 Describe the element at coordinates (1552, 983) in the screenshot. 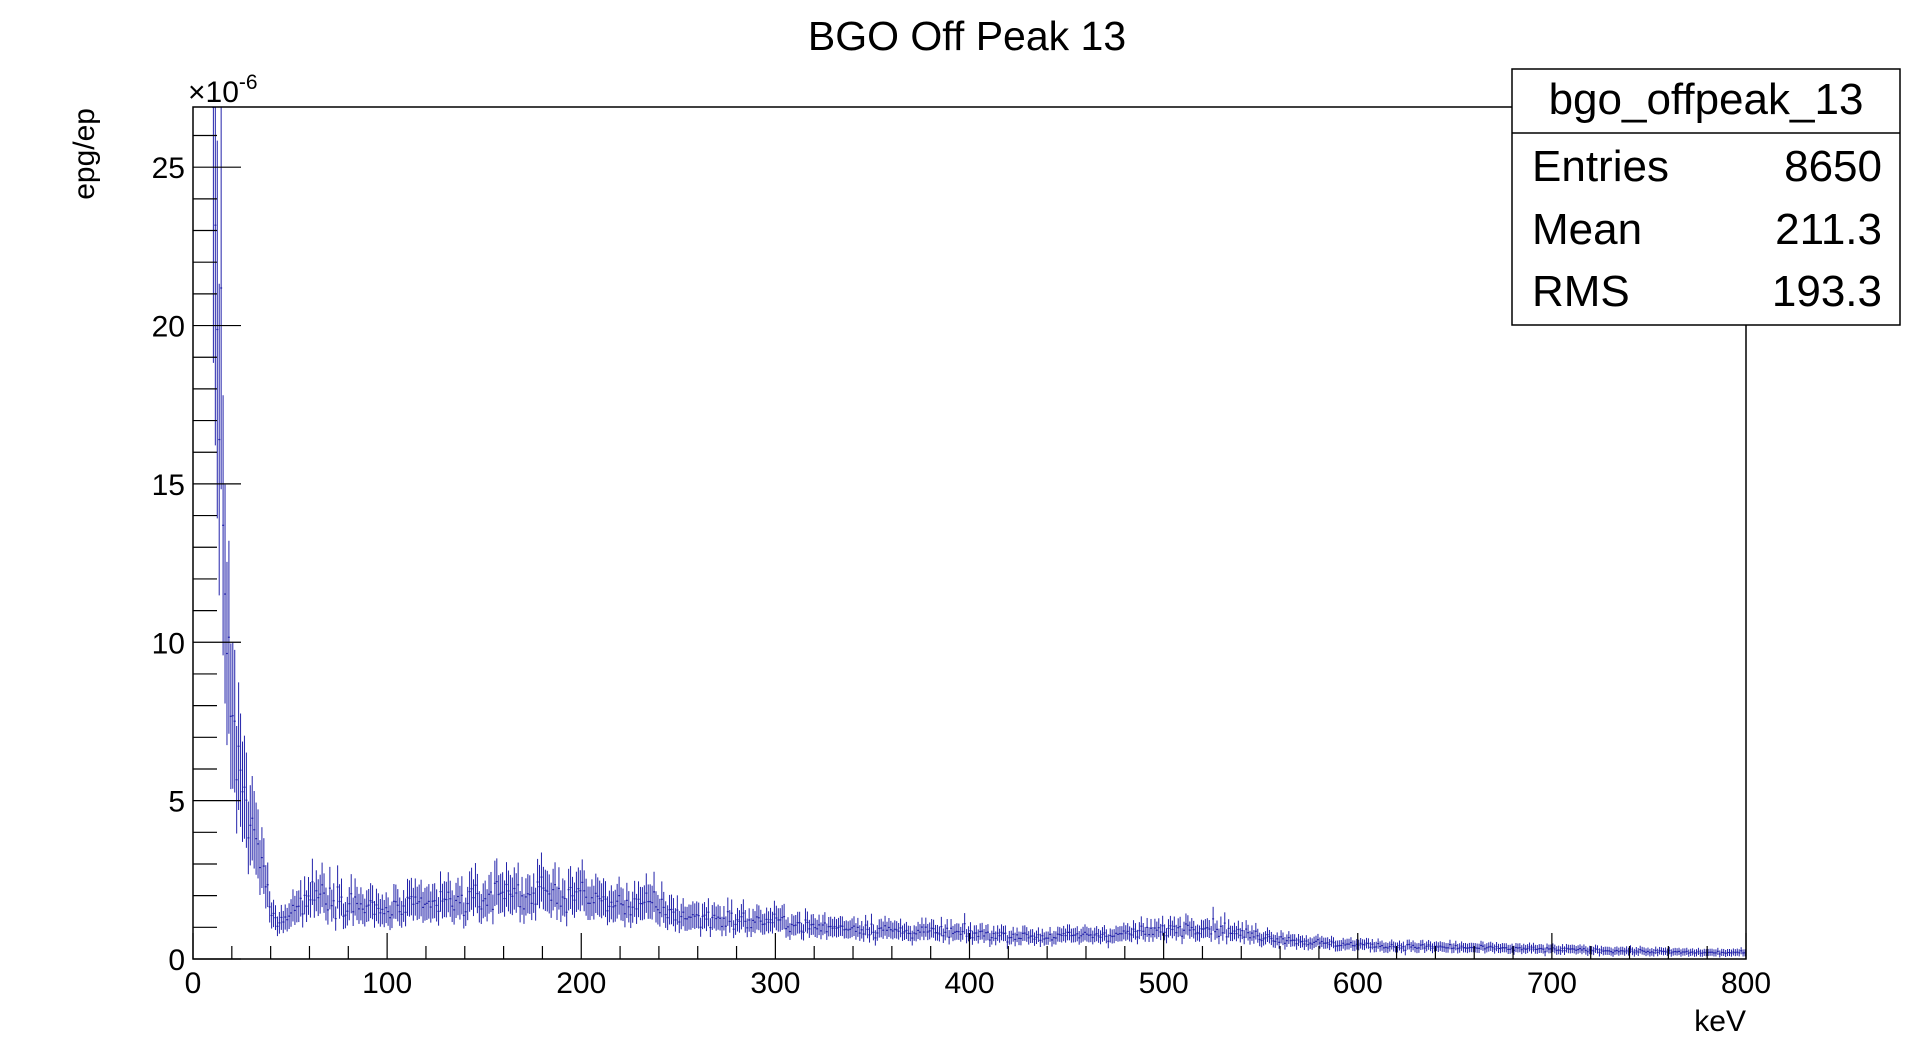

I see `x-tick-label: 700` at that location.